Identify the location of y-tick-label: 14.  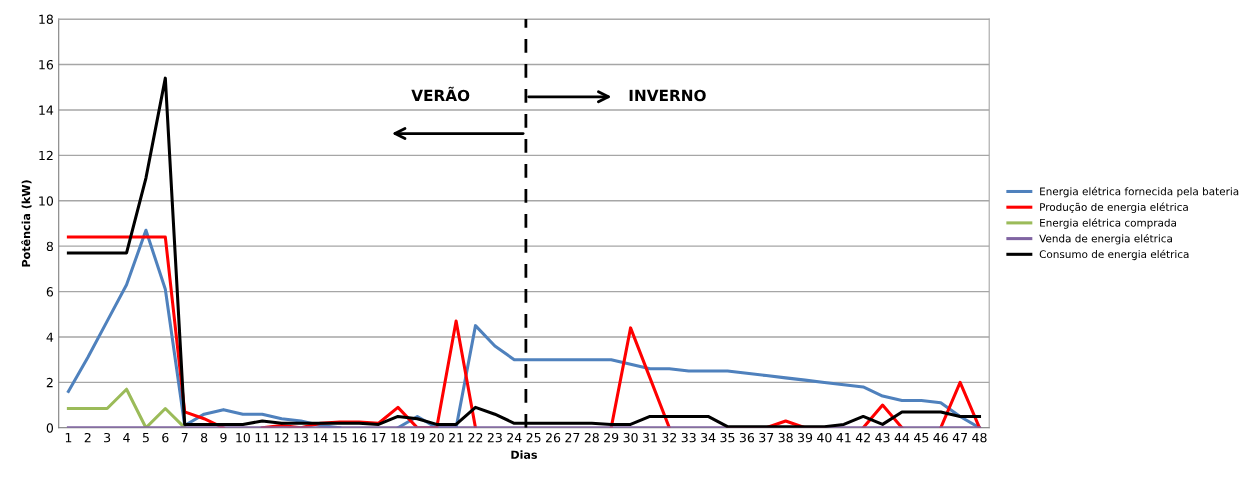
(46, 110).